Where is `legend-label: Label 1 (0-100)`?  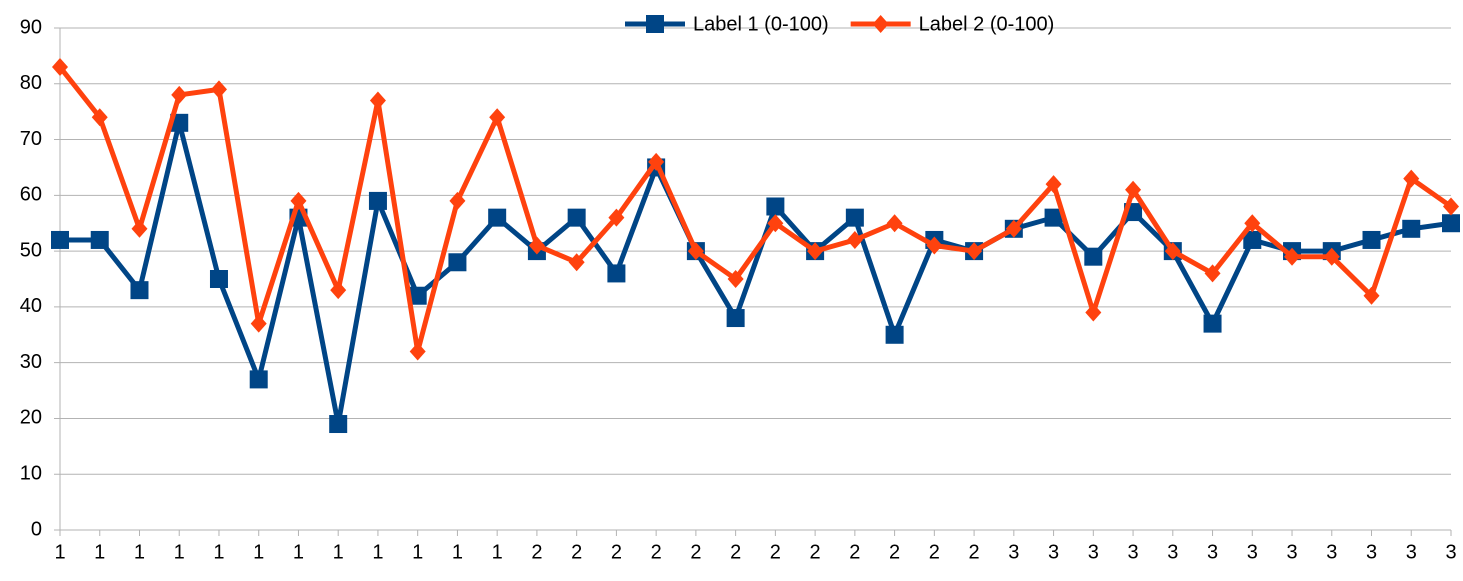
legend-label: Label 1 (0-100) is located at coordinates (761, 24).